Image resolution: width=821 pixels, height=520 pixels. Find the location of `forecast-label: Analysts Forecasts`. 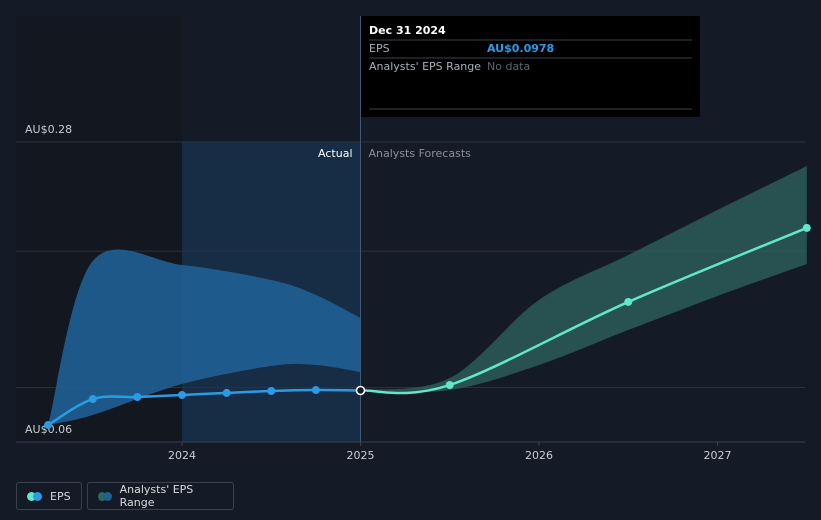

forecast-label: Analysts Forecasts is located at coordinates (420, 153).